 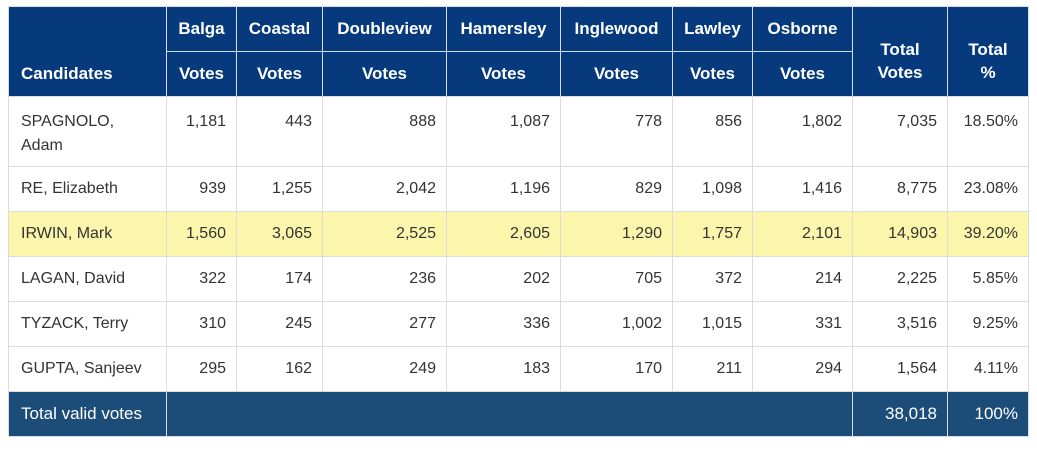 I want to click on vote-cell: 1,802, so click(x=802, y=131).